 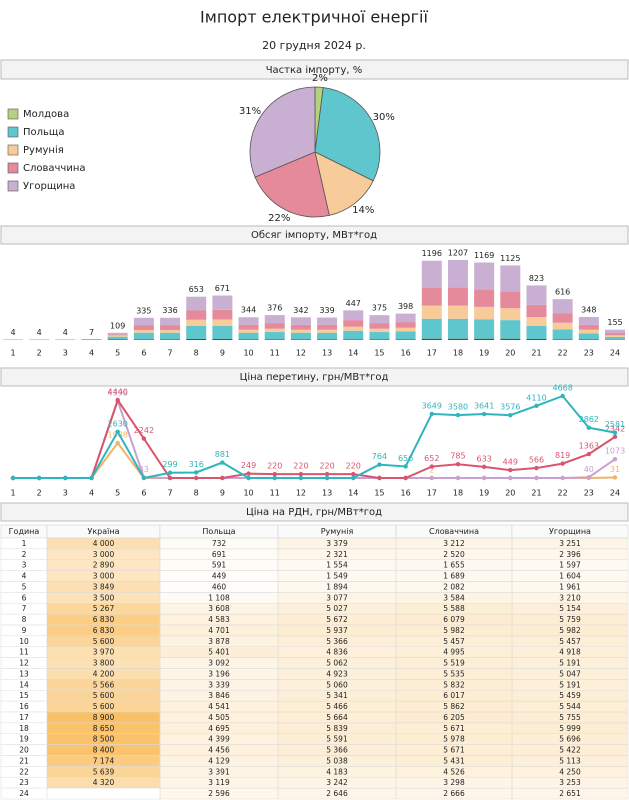 What do you see at coordinates (484, 406) in the screenshot?
I see `value-label: 3641` at bounding box center [484, 406].